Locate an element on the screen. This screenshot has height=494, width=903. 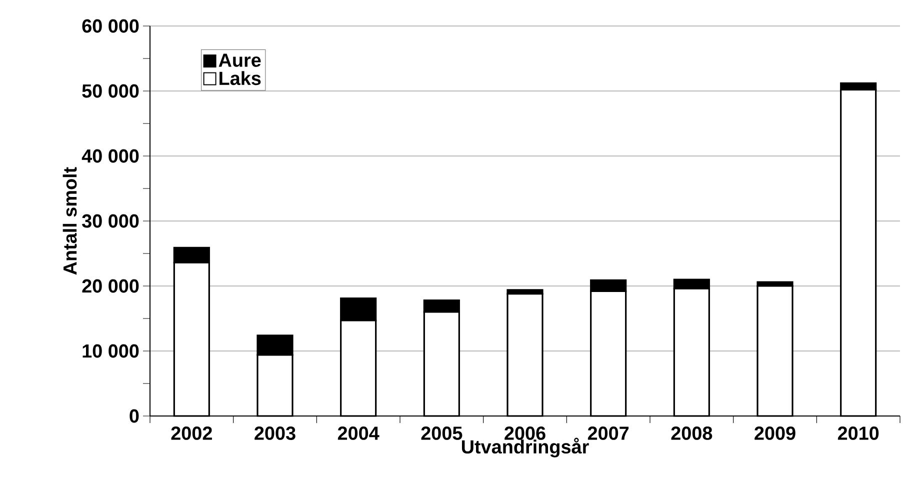
x-tick-label: 2006 is located at coordinates (525, 433).